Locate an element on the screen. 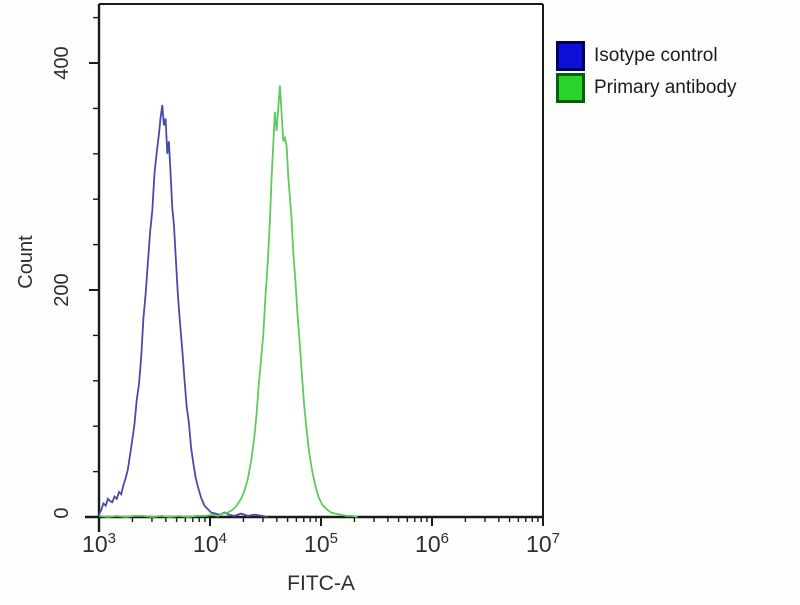  x-tick-label: 10⁵ is located at coordinates (321, 543).